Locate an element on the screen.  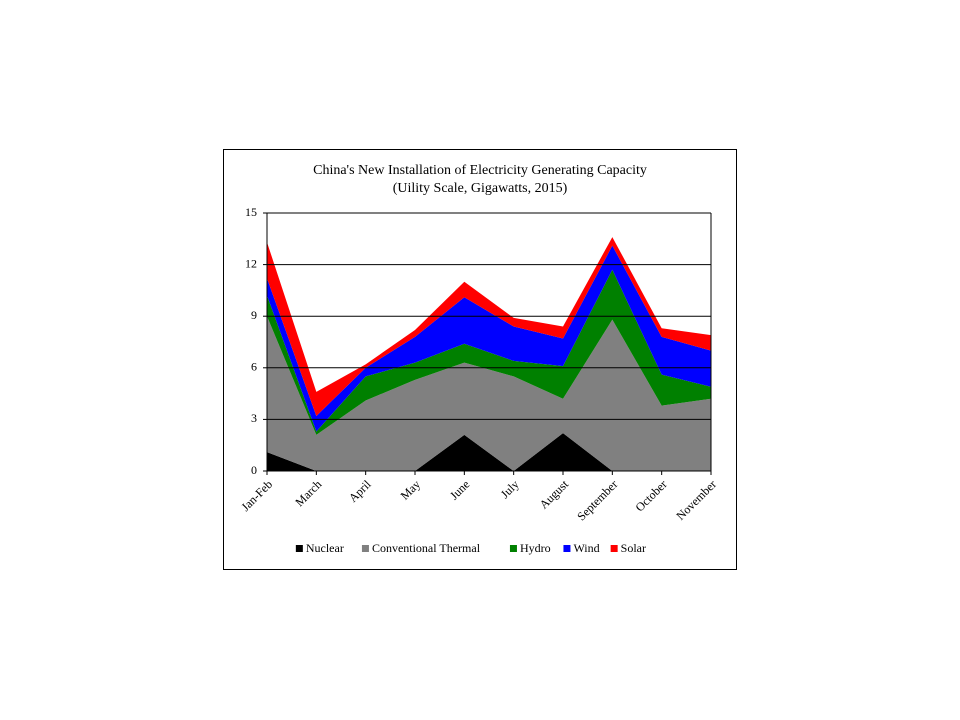
y-tick-label: 3 is located at coordinates (254, 418).